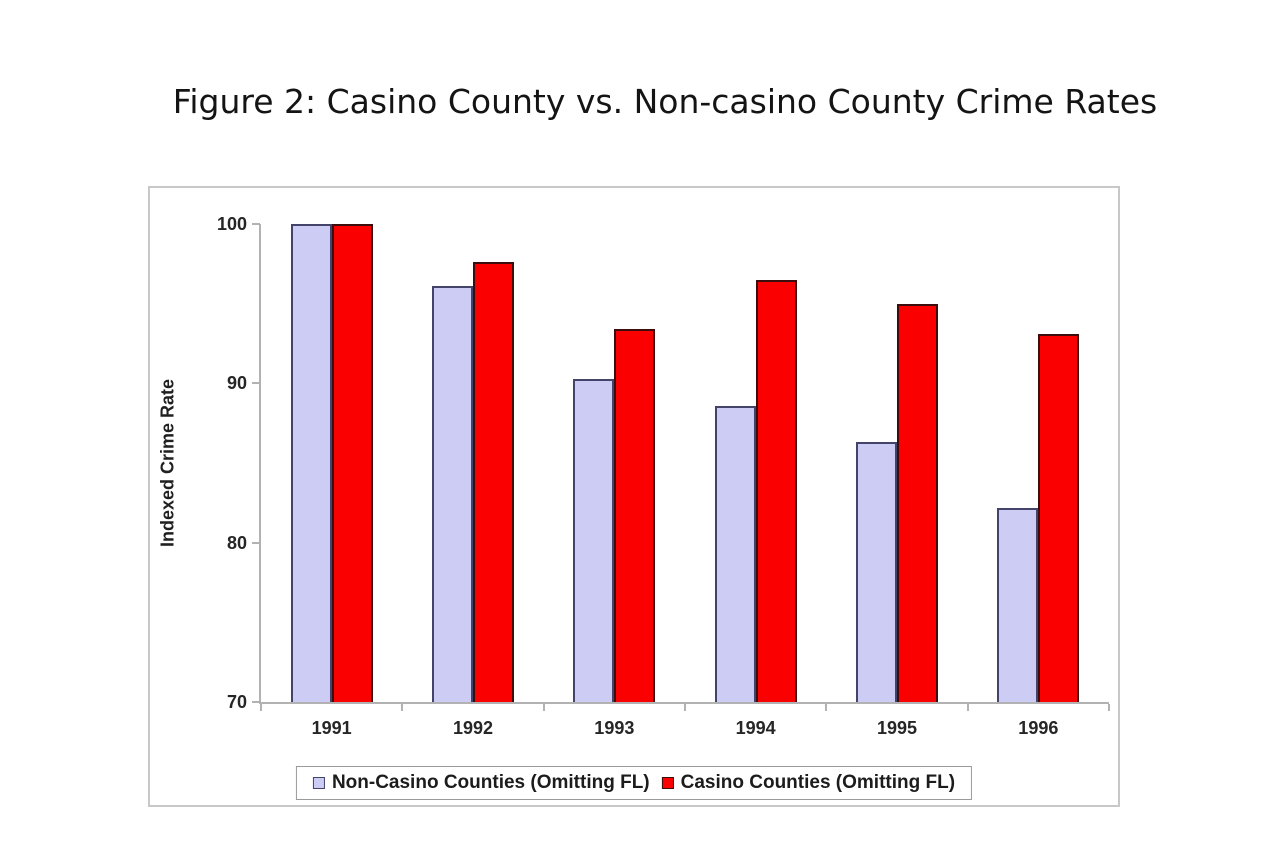 The height and width of the screenshot is (860, 1280). I want to click on y-tick-label: 90, so click(236, 383).